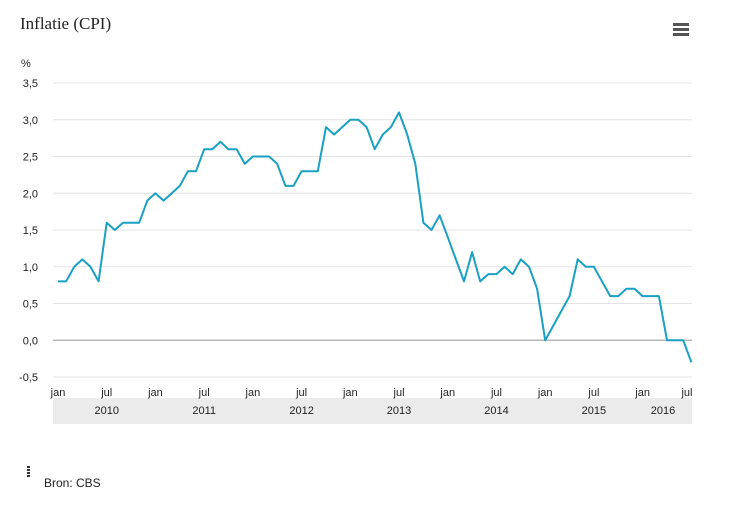 Image resolution: width=744 pixels, height=507 pixels. Describe the element at coordinates (399, 411) in the screenshot. I see `x-year-label: 2013` at that location.